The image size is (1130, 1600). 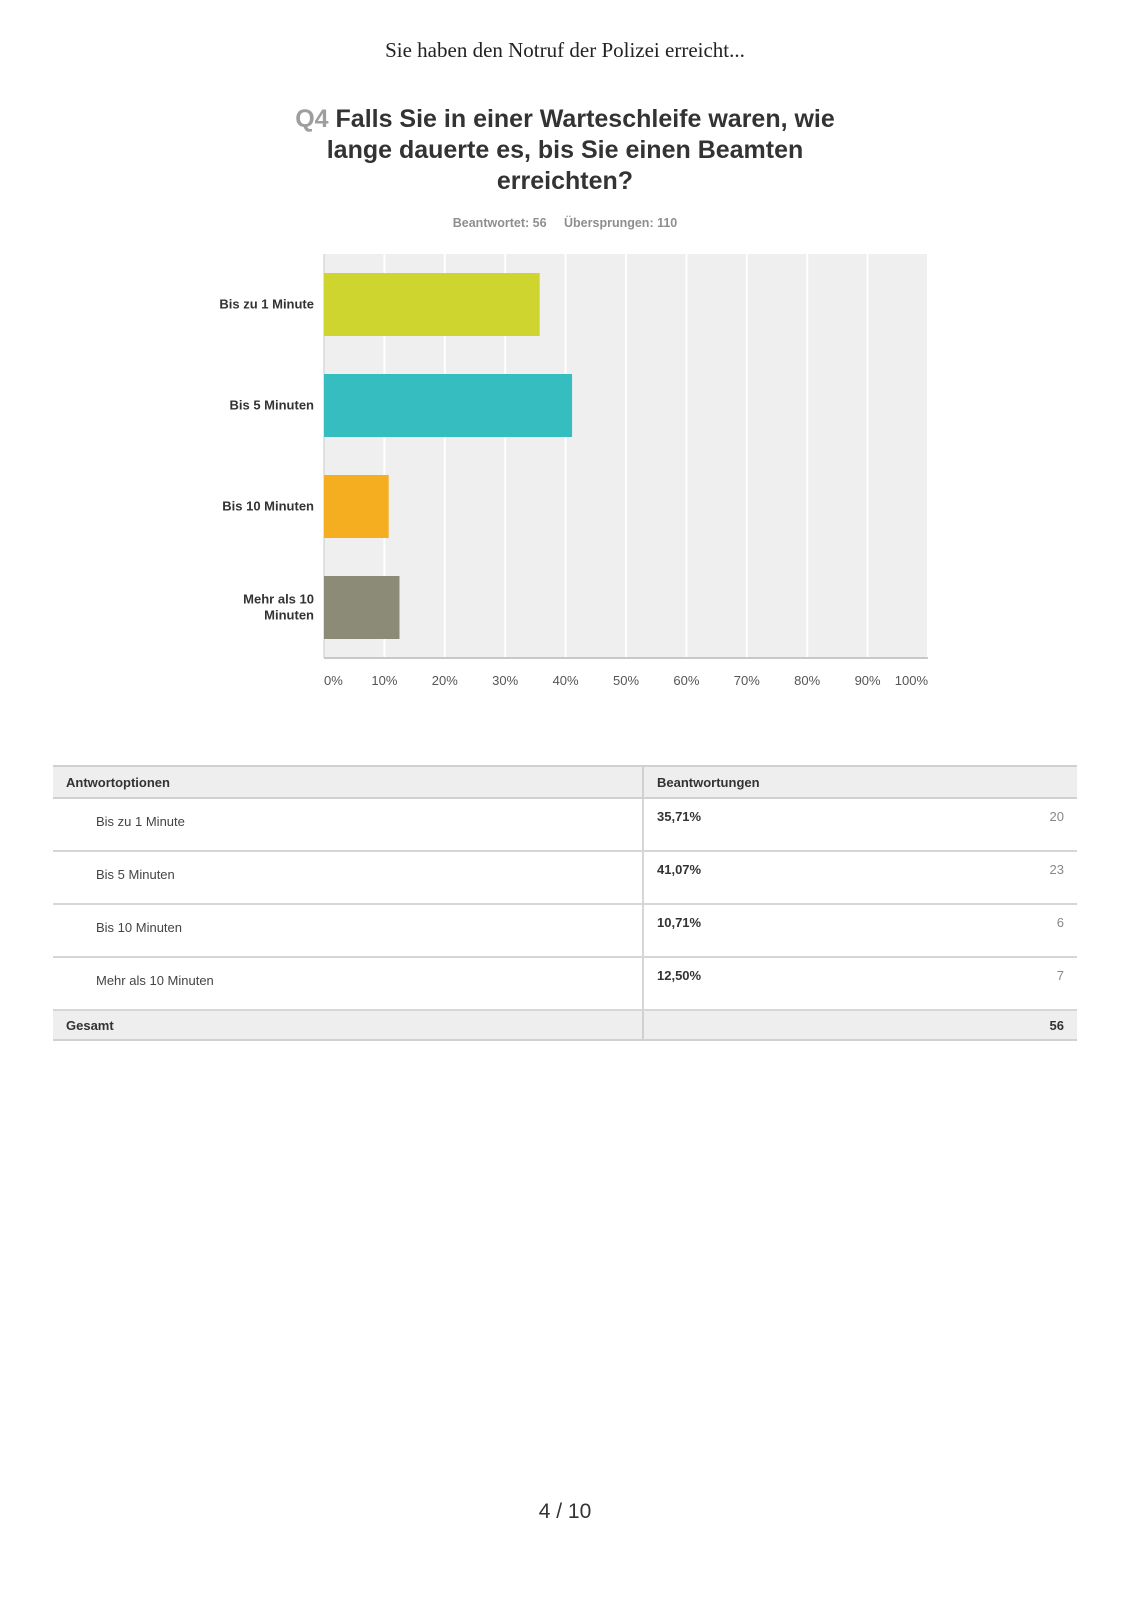 I want to click on category-label: Bis 10 Minuten, so click(x=268, y=506).